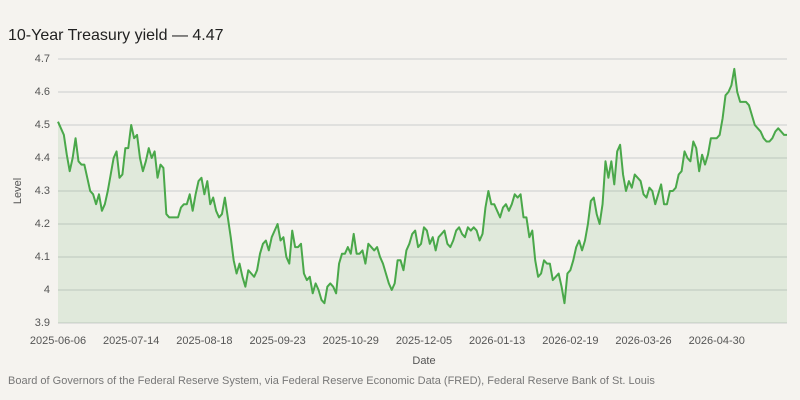 The height and width of the screenshot is (400, 800). What do you see at coordinates (47, 290) in the screenshot?
I see `y-tick-label: 4` at bounding box center [47, 290].